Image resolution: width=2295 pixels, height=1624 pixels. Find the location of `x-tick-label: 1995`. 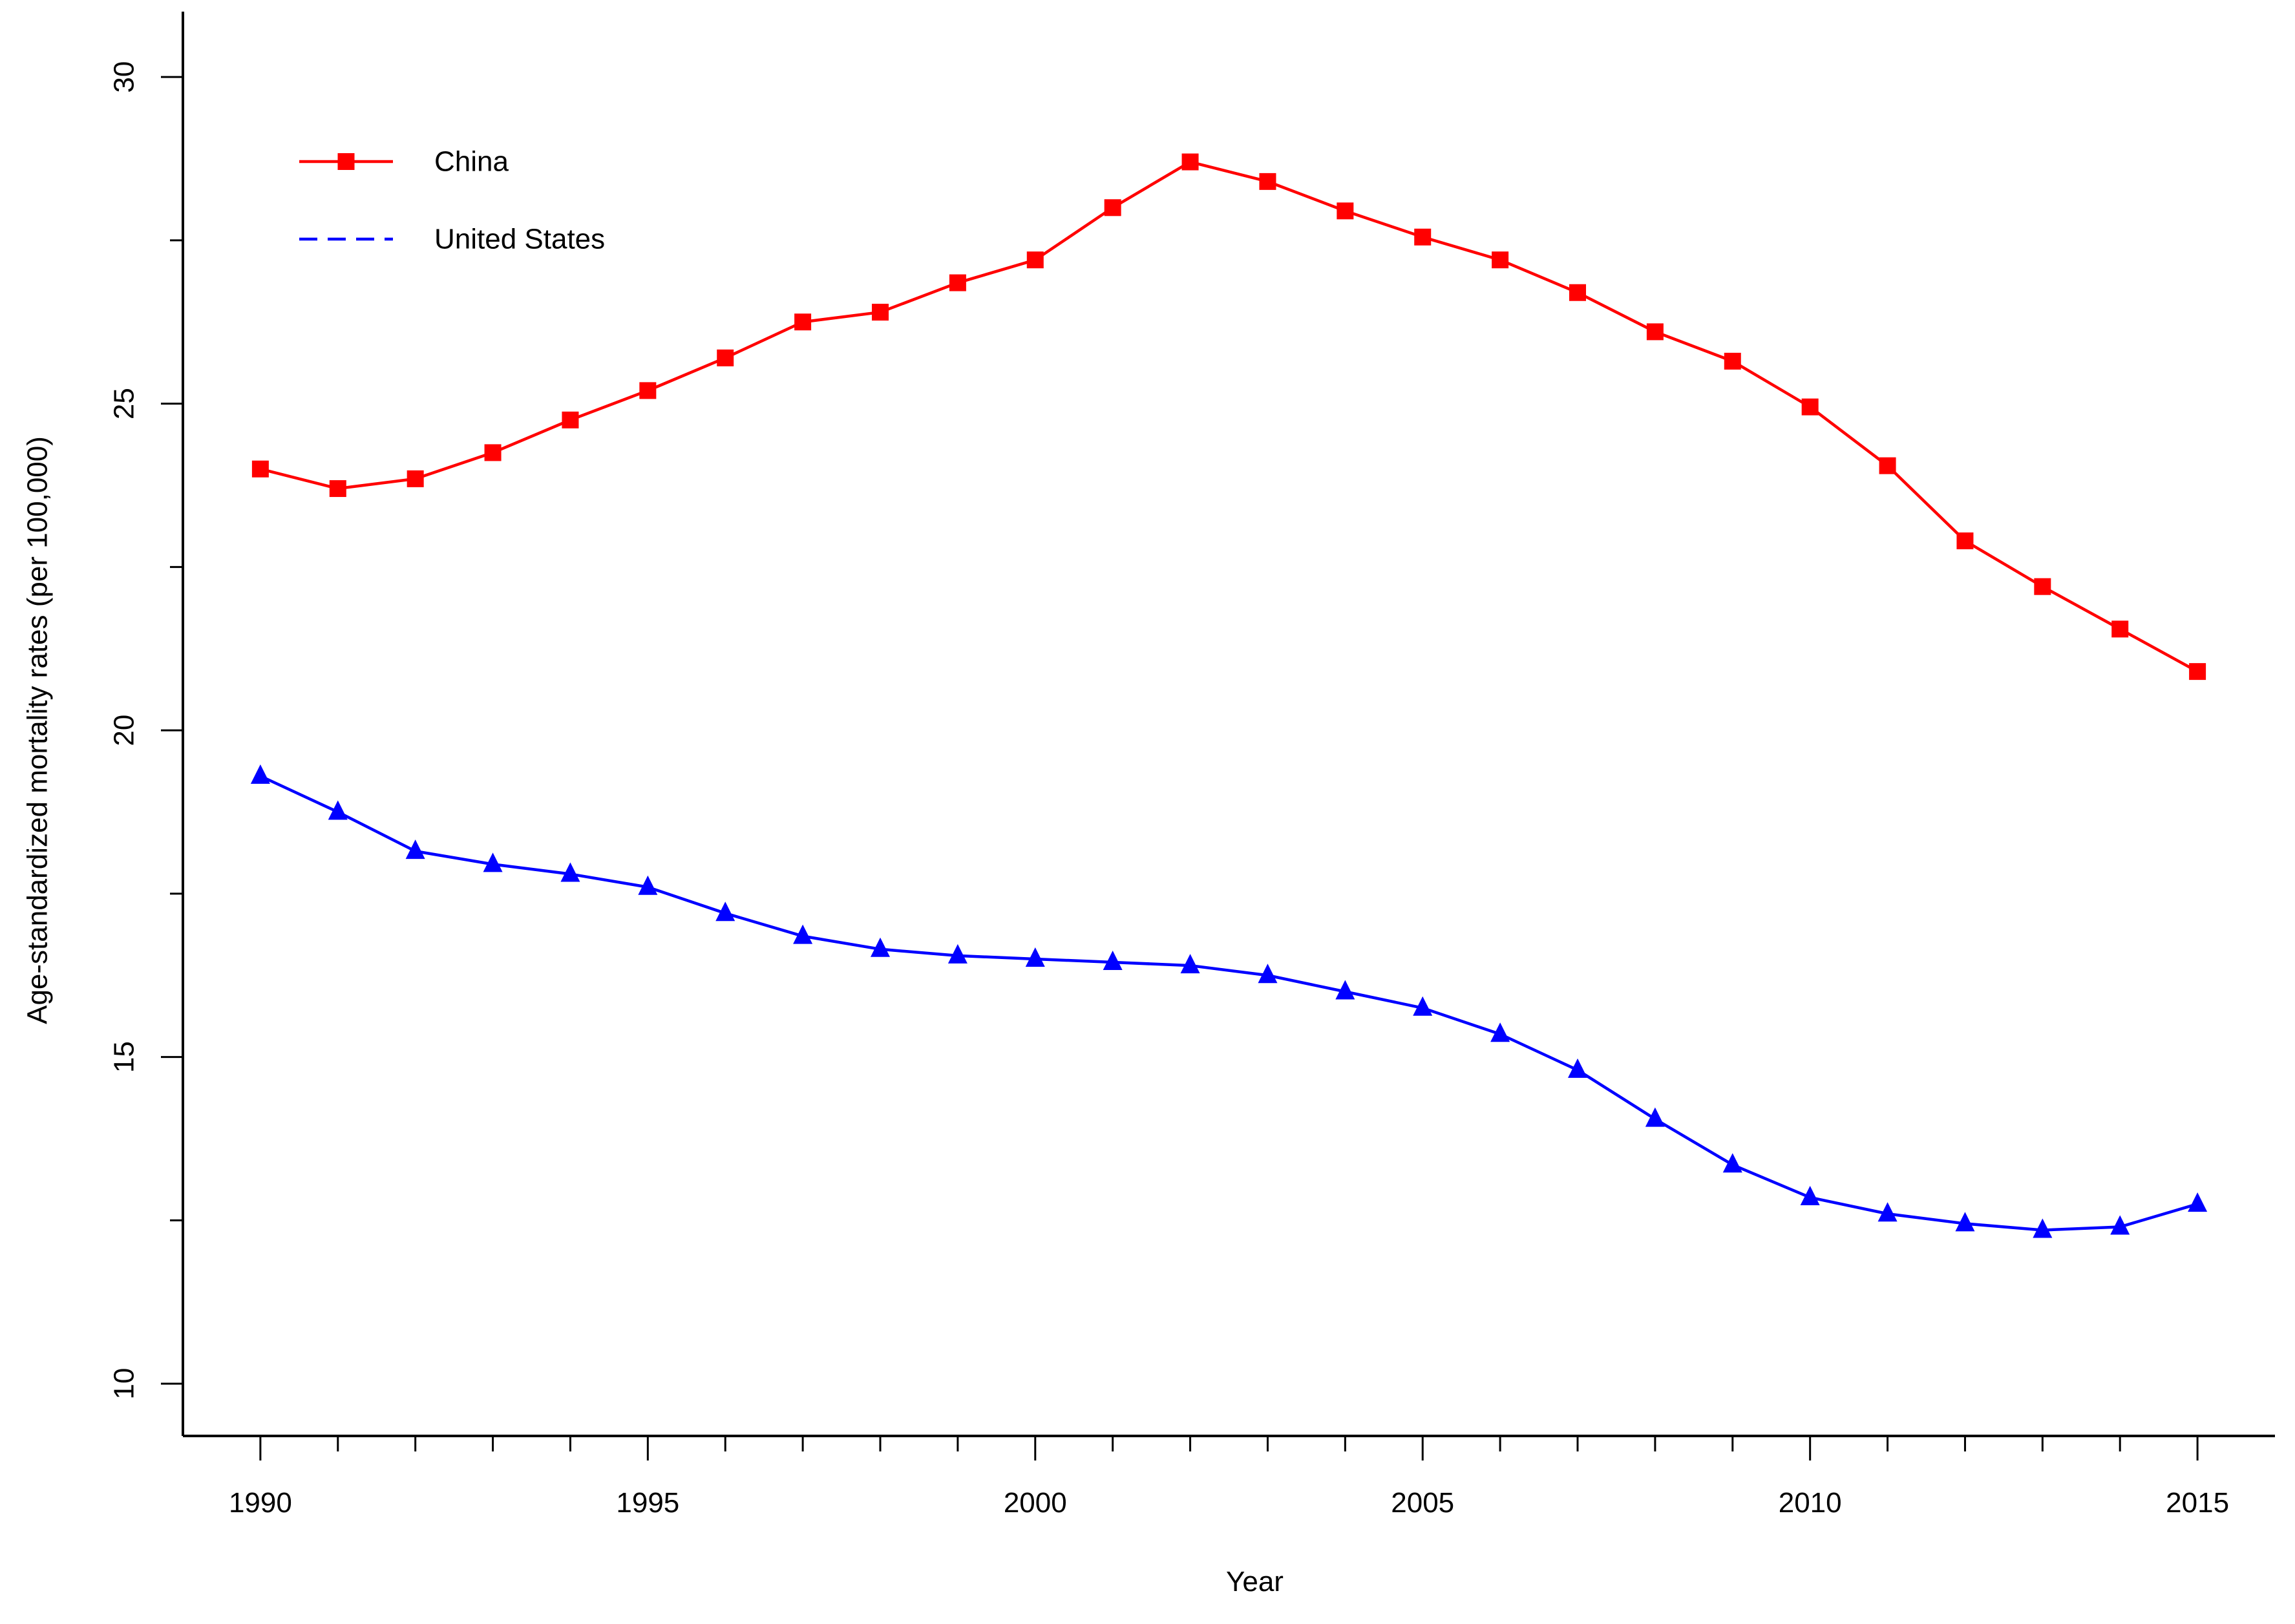

x-tick-label: 1995 is located at coordinates (647, 1503).